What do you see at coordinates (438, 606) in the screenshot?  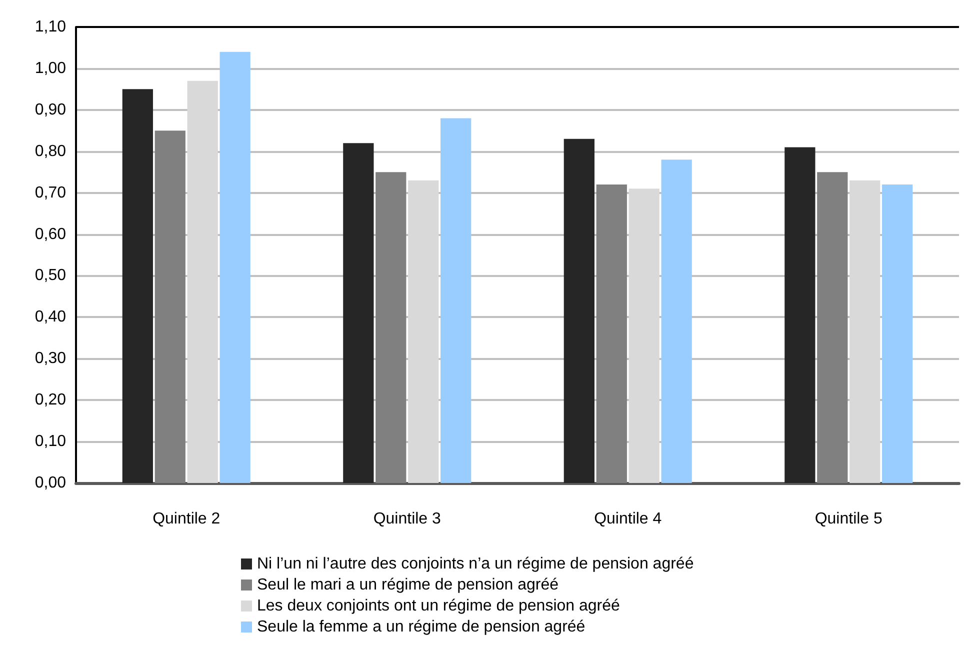 I see `legend-label: Les deux conjoints ont un régime de pension agréé` at bounding box center [438, 606].